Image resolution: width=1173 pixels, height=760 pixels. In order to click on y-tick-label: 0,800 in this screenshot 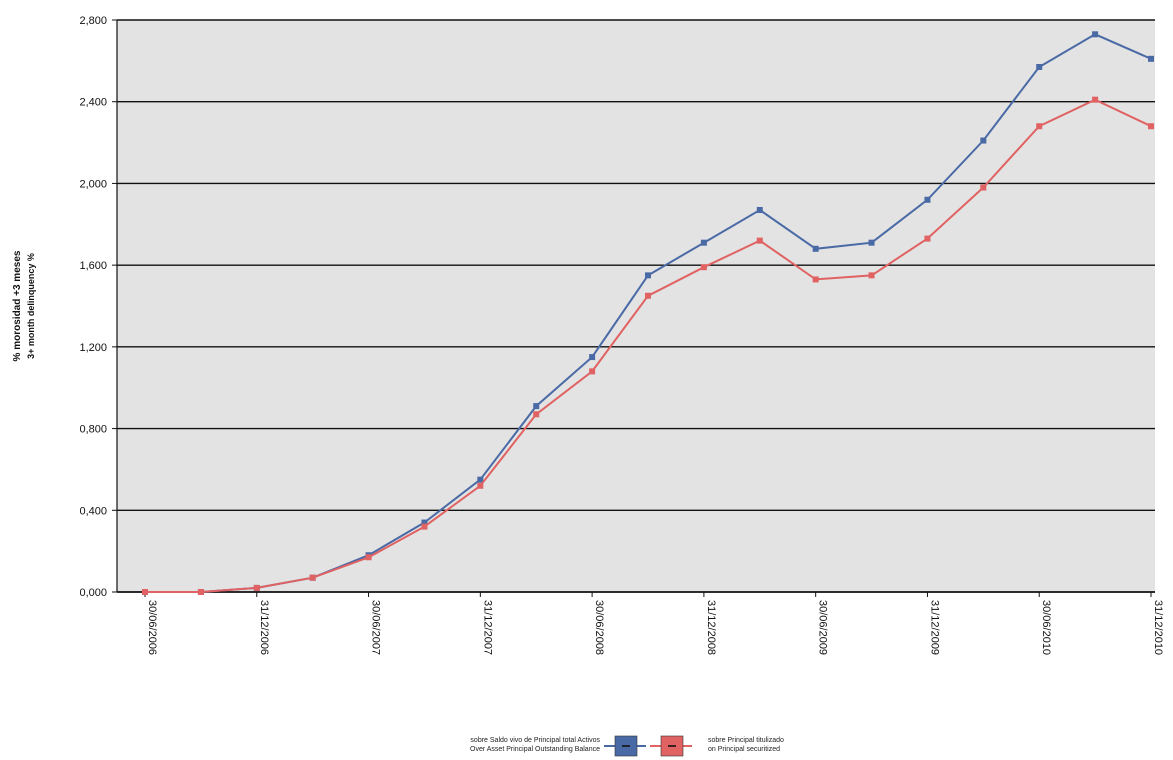, I will do `click(93, 430)`.